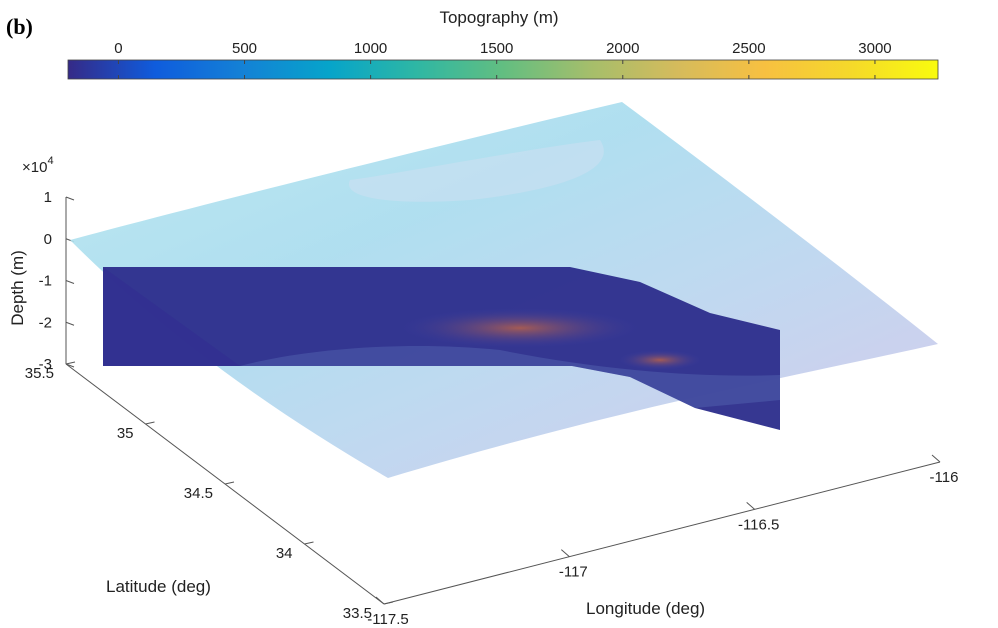  I want to click on z-tick-label: -1, so click(45, 281).